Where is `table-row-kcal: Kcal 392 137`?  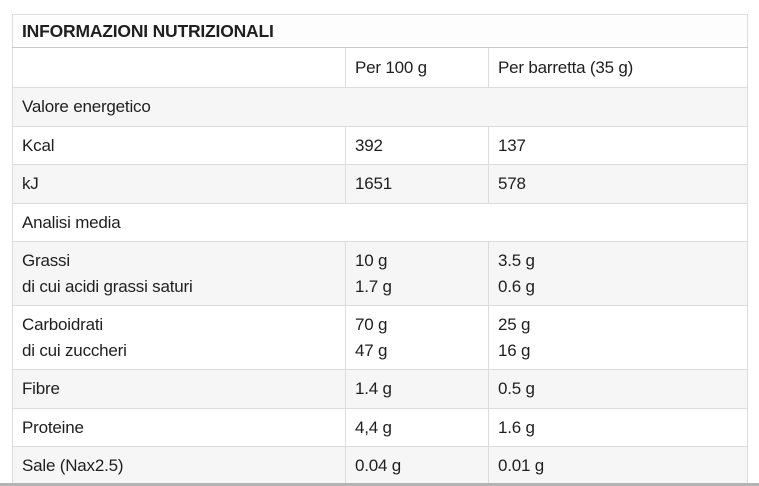
table-row-kcal: Kcal 392 137 is located at coordinates (380, 145).